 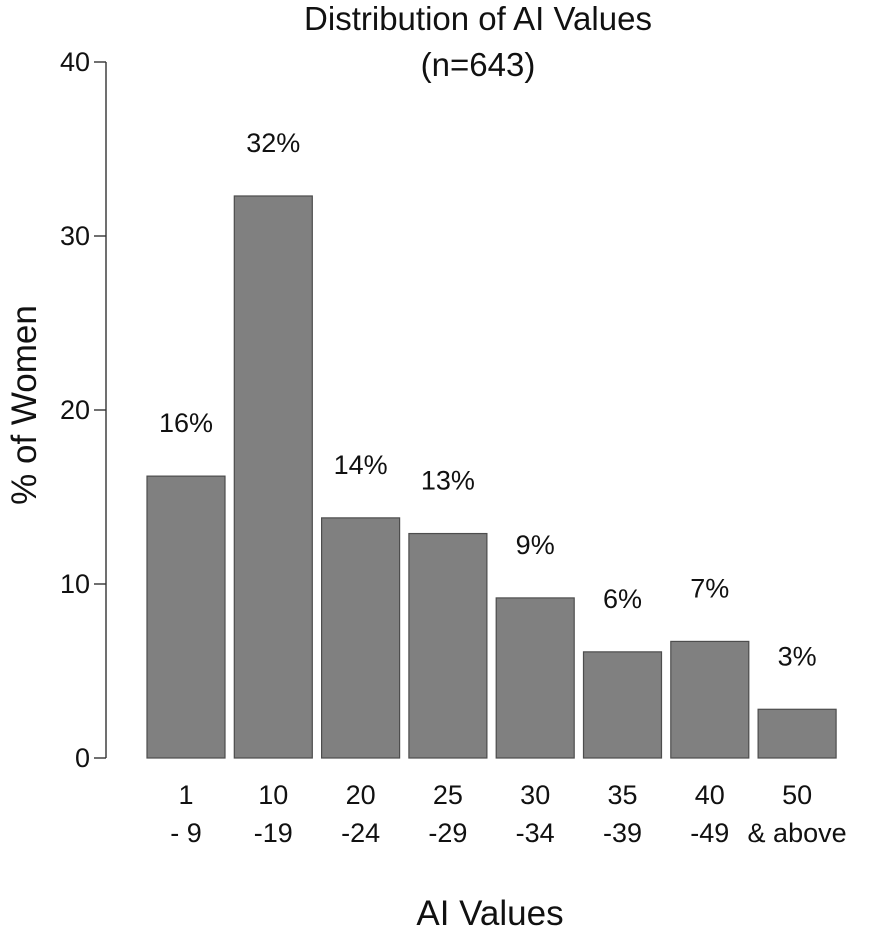 What do you see at coordinates (448, 481) in the screenshot?
I see `bar-data-label: 13%` at bounding box center [448, 481].